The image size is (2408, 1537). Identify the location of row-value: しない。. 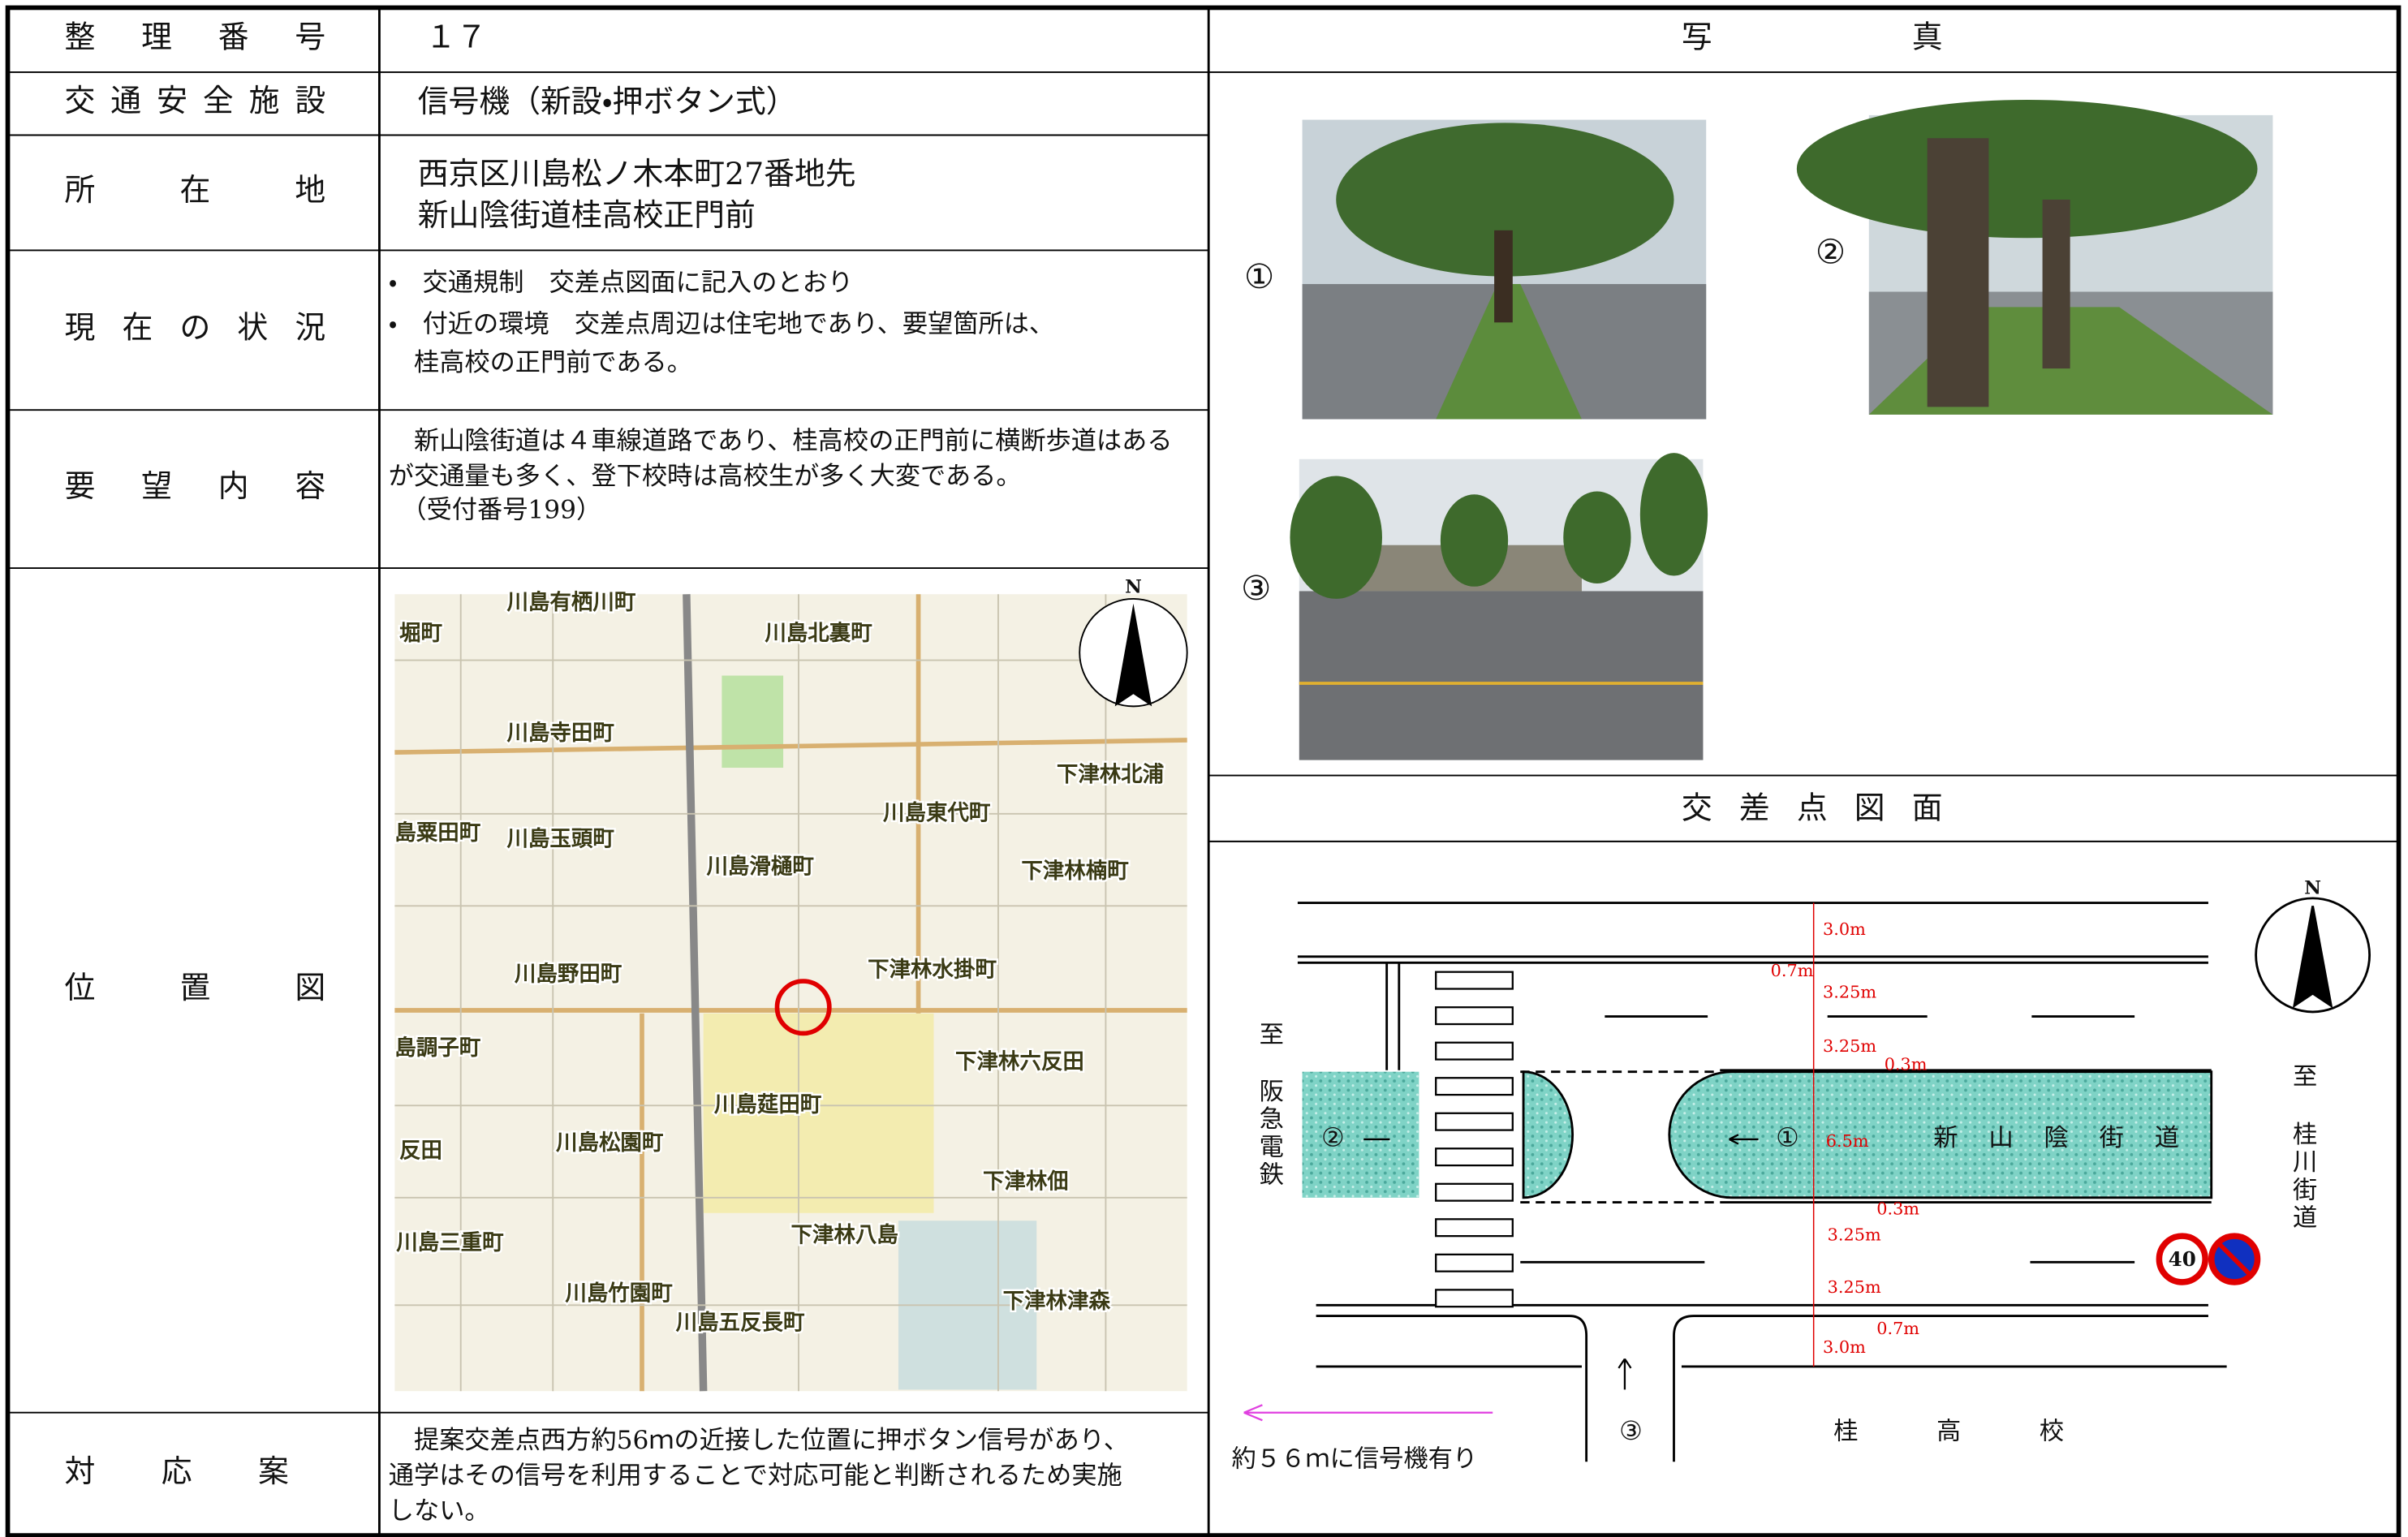
(440, 1511).